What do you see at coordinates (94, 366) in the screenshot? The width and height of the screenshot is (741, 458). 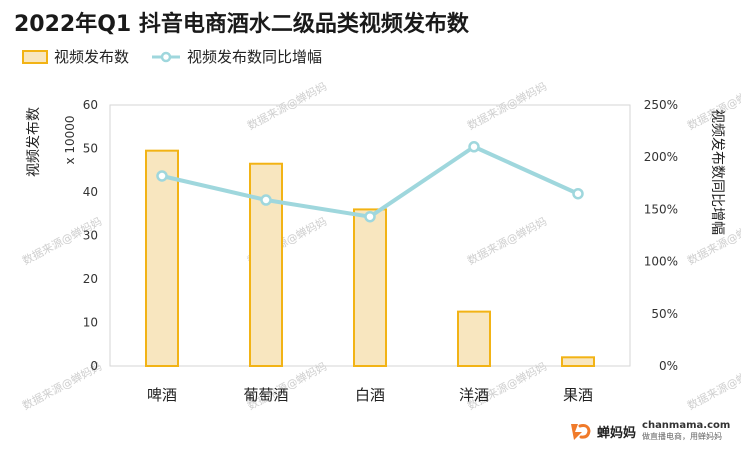 I see `y-tick-label: 0` at bounding box center [94, 366].